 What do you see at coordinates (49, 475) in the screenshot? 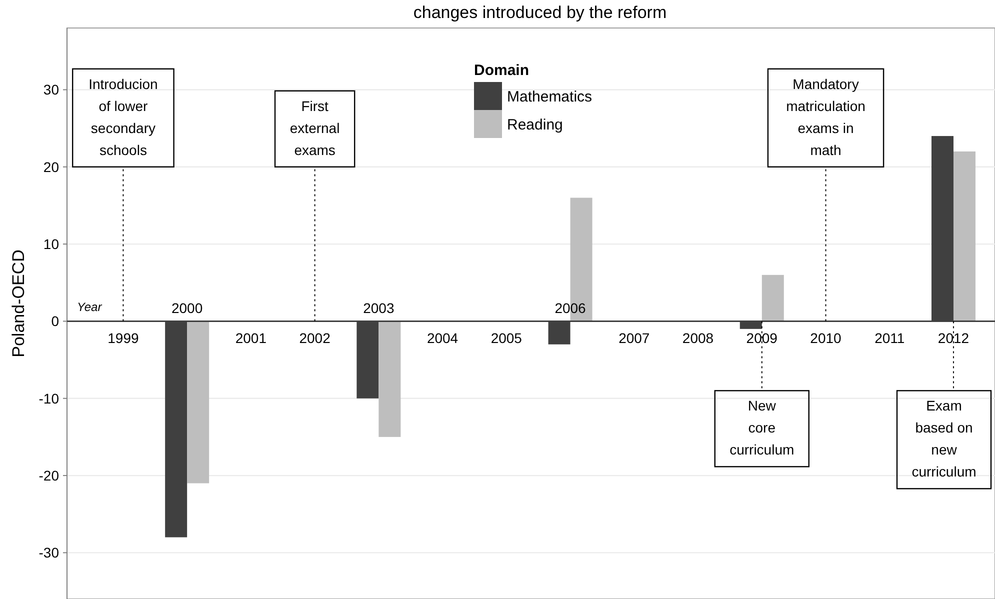
I see `y-tick-label: -20` at bounding box center [49, 475].